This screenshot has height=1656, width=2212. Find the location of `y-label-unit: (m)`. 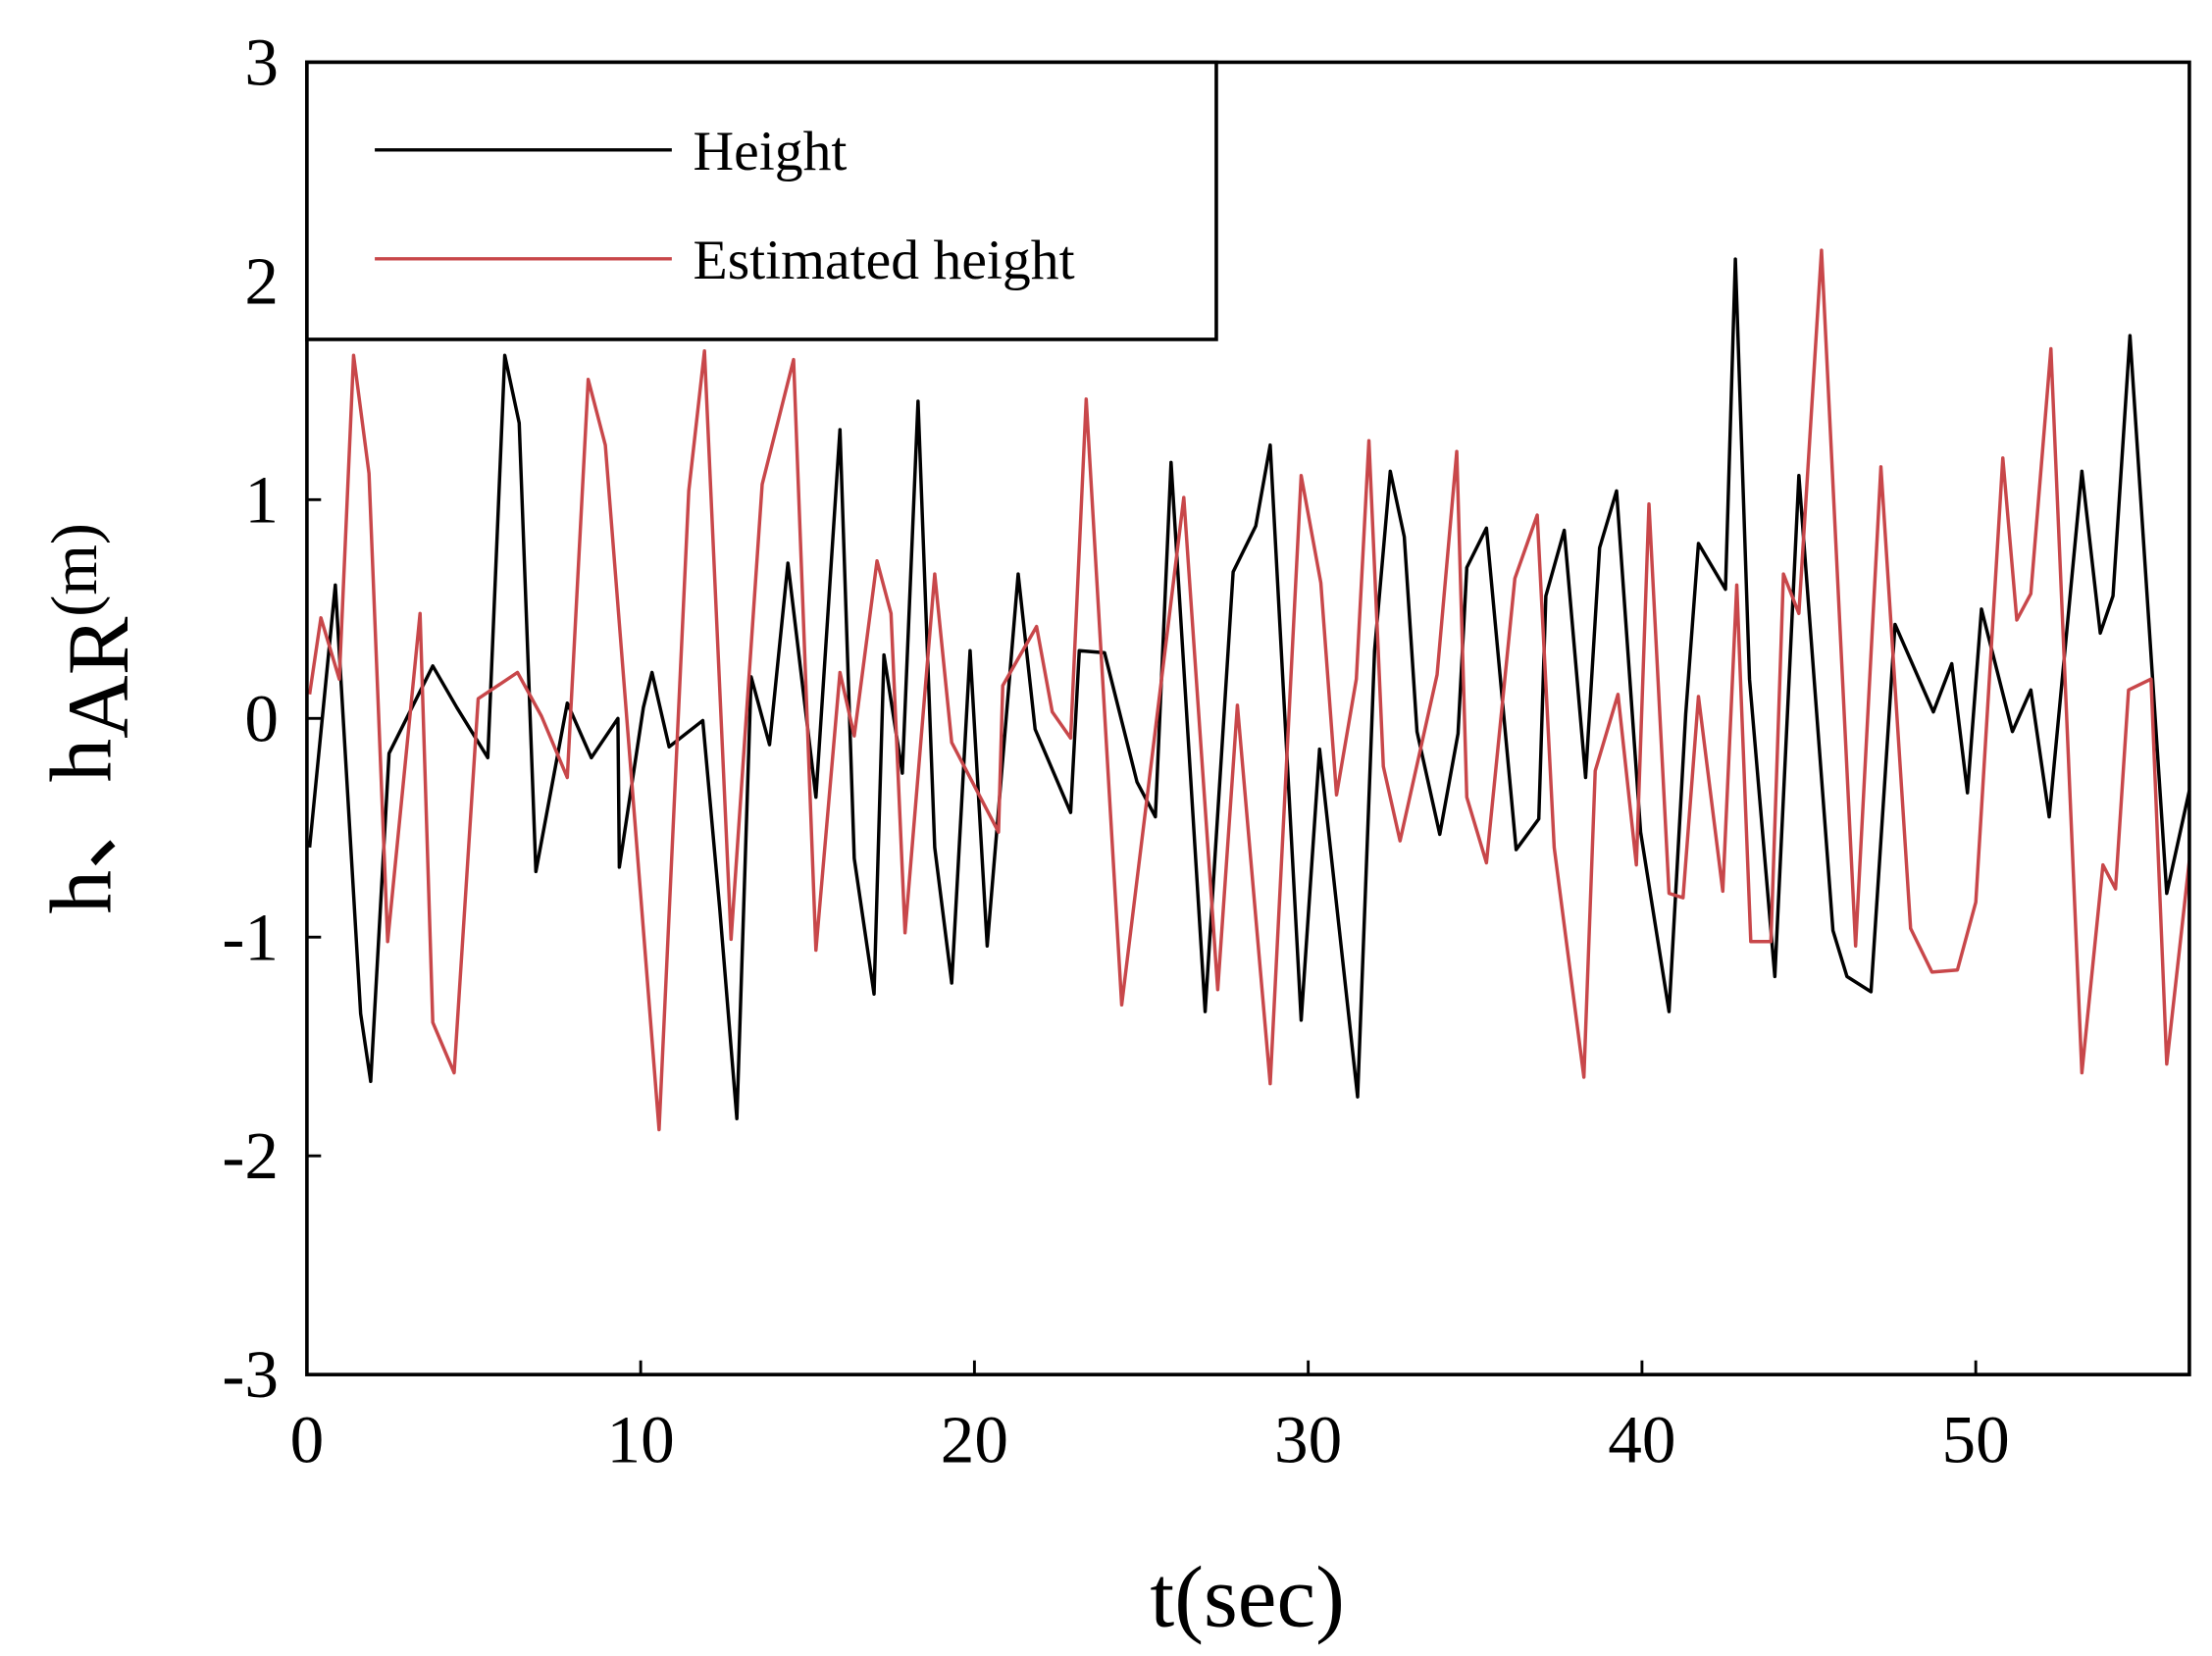

y-label-unit: (m) is located at coordinates (75, 570).